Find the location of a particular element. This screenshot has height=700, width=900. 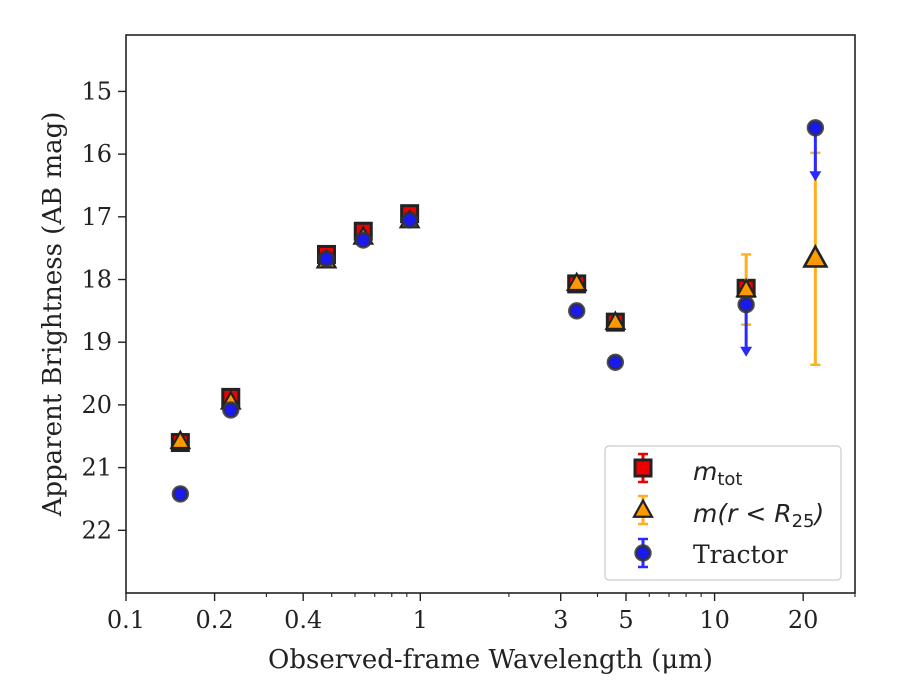

legend: mtot m(r < R25) Tractor is located at coordinates (723, 513).